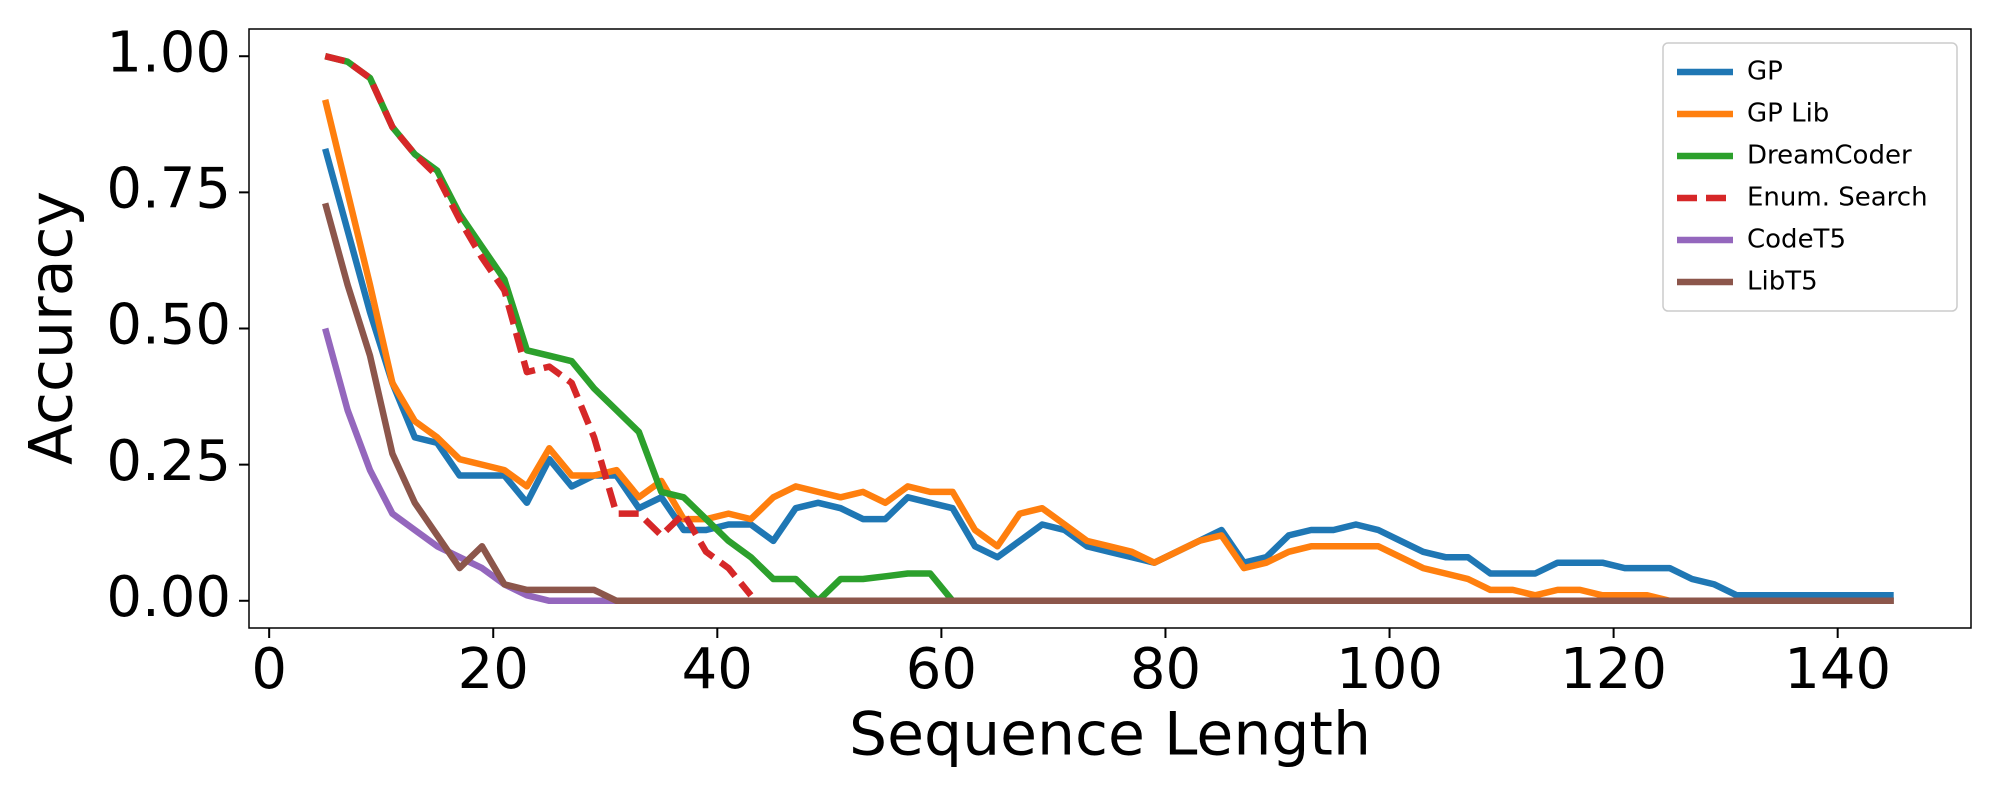 The width and height of the screenshot is (2000, 800). I want to click on legend-label: GP Lib, so click(1788, 114).